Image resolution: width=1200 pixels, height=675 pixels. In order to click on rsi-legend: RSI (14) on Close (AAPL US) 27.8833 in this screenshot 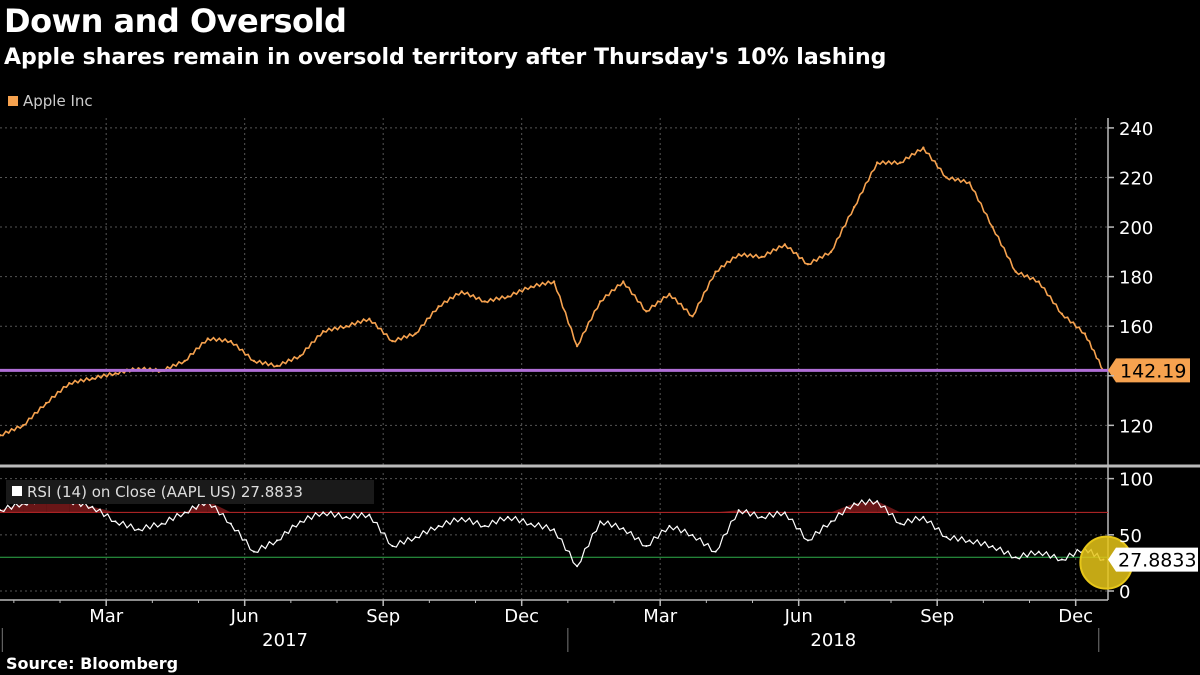, I will do `click(190, 492)`.